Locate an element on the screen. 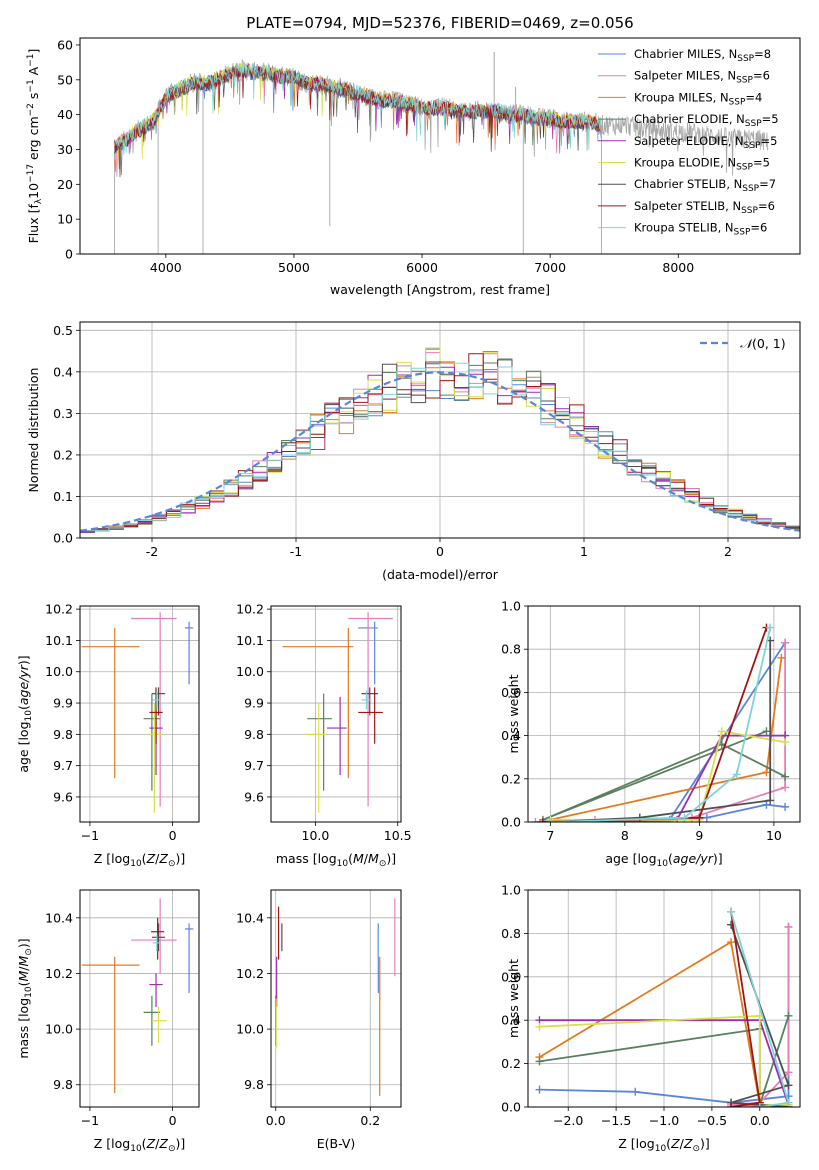 The image size is (819, 1170). weight-line-salpeter-stelib is located at coordinates (655, 724).